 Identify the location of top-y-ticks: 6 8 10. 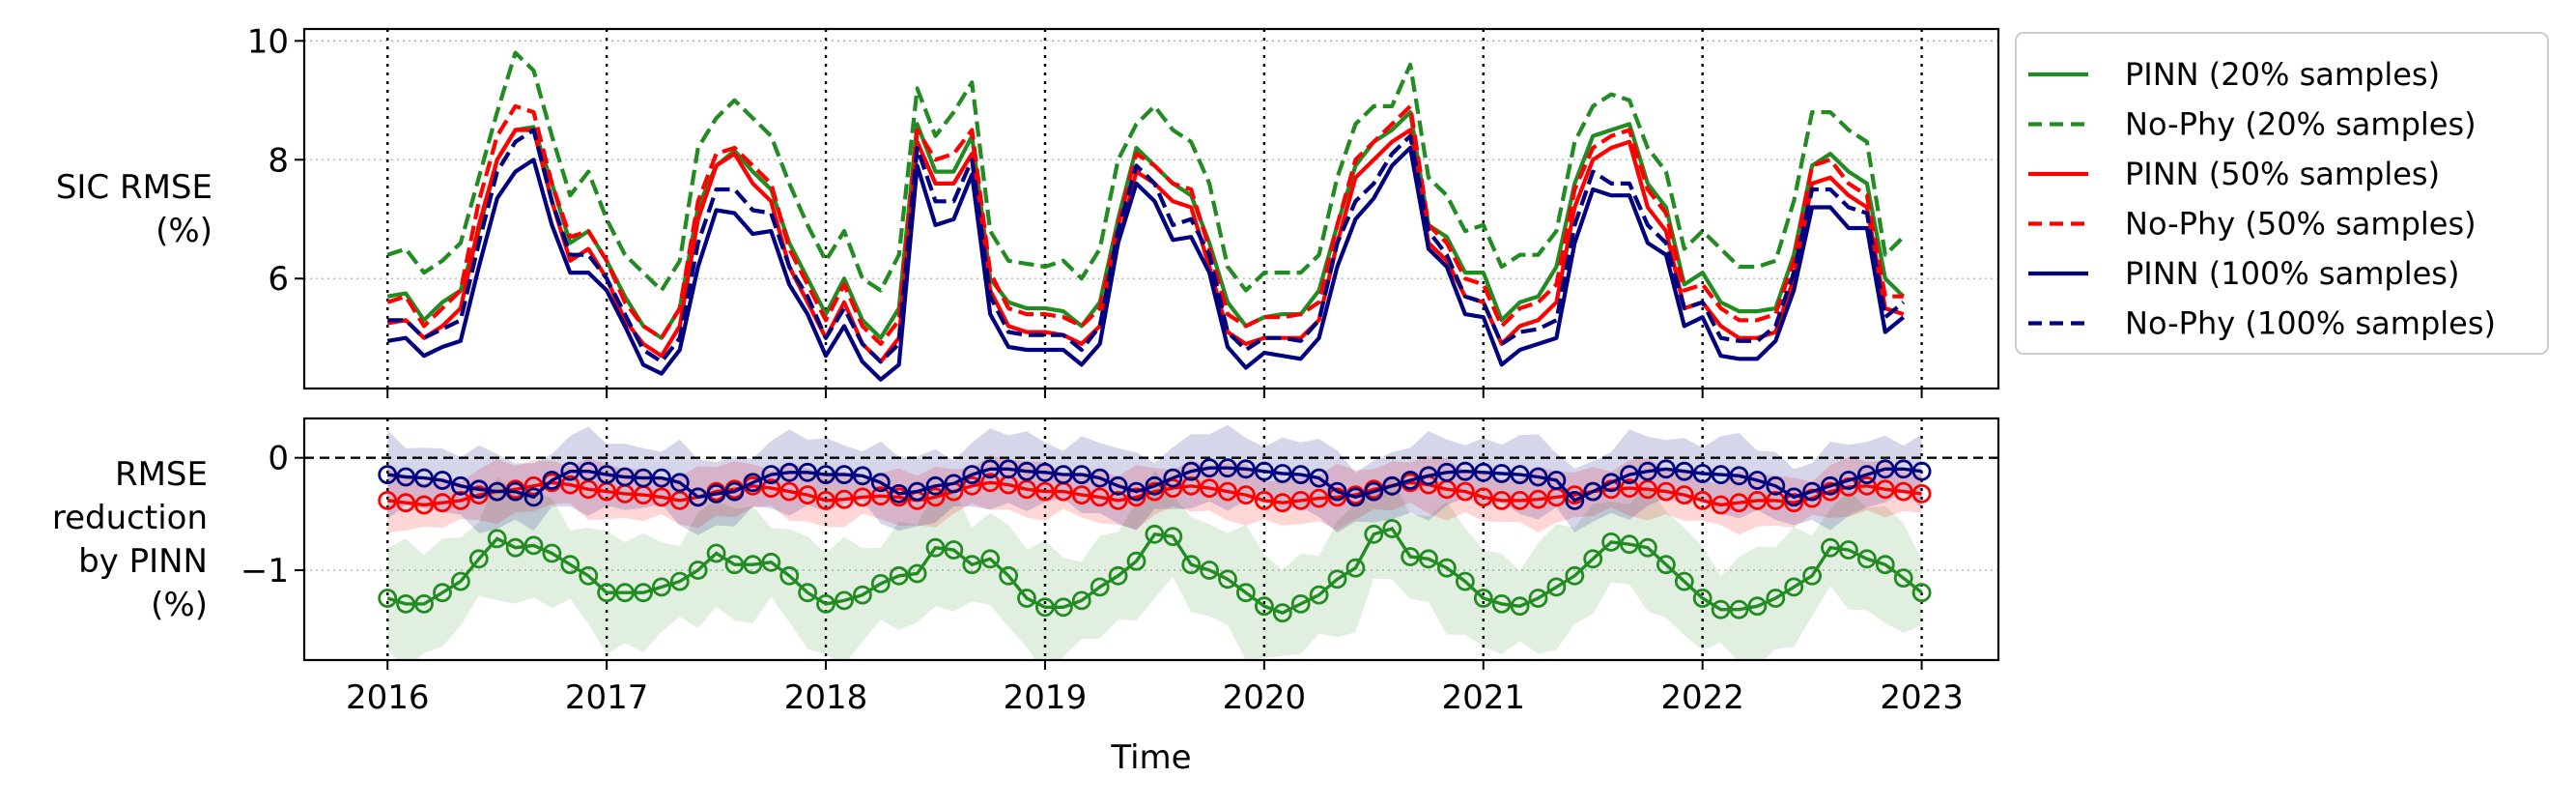
(275, 160).